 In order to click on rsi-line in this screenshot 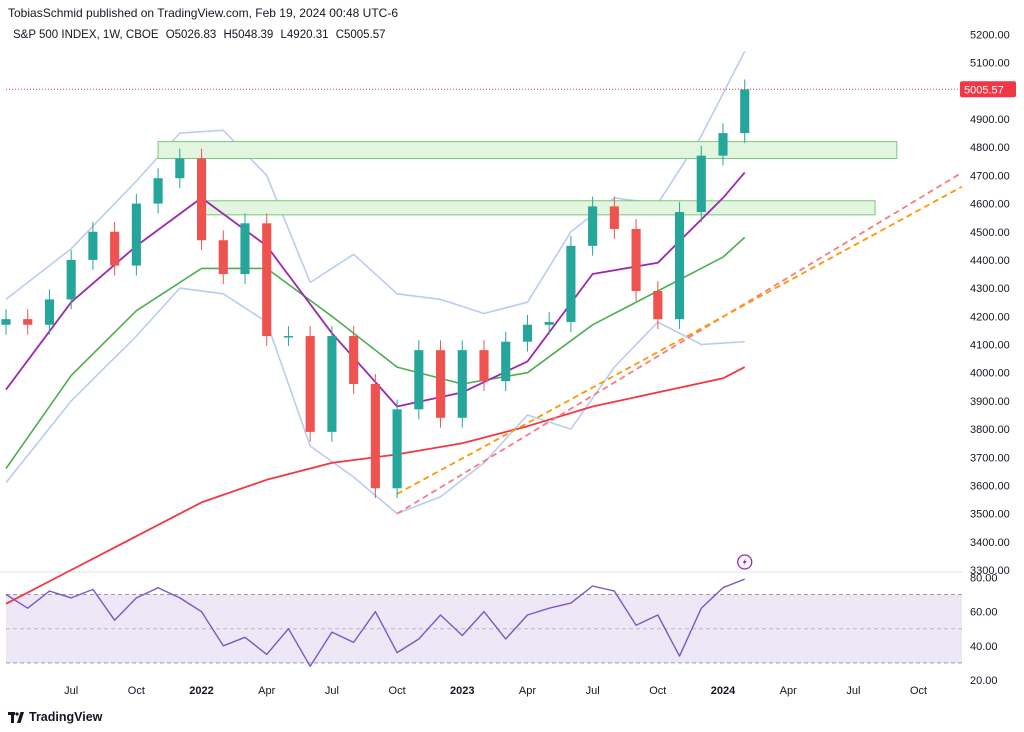, I will do `click(375, 622)`.